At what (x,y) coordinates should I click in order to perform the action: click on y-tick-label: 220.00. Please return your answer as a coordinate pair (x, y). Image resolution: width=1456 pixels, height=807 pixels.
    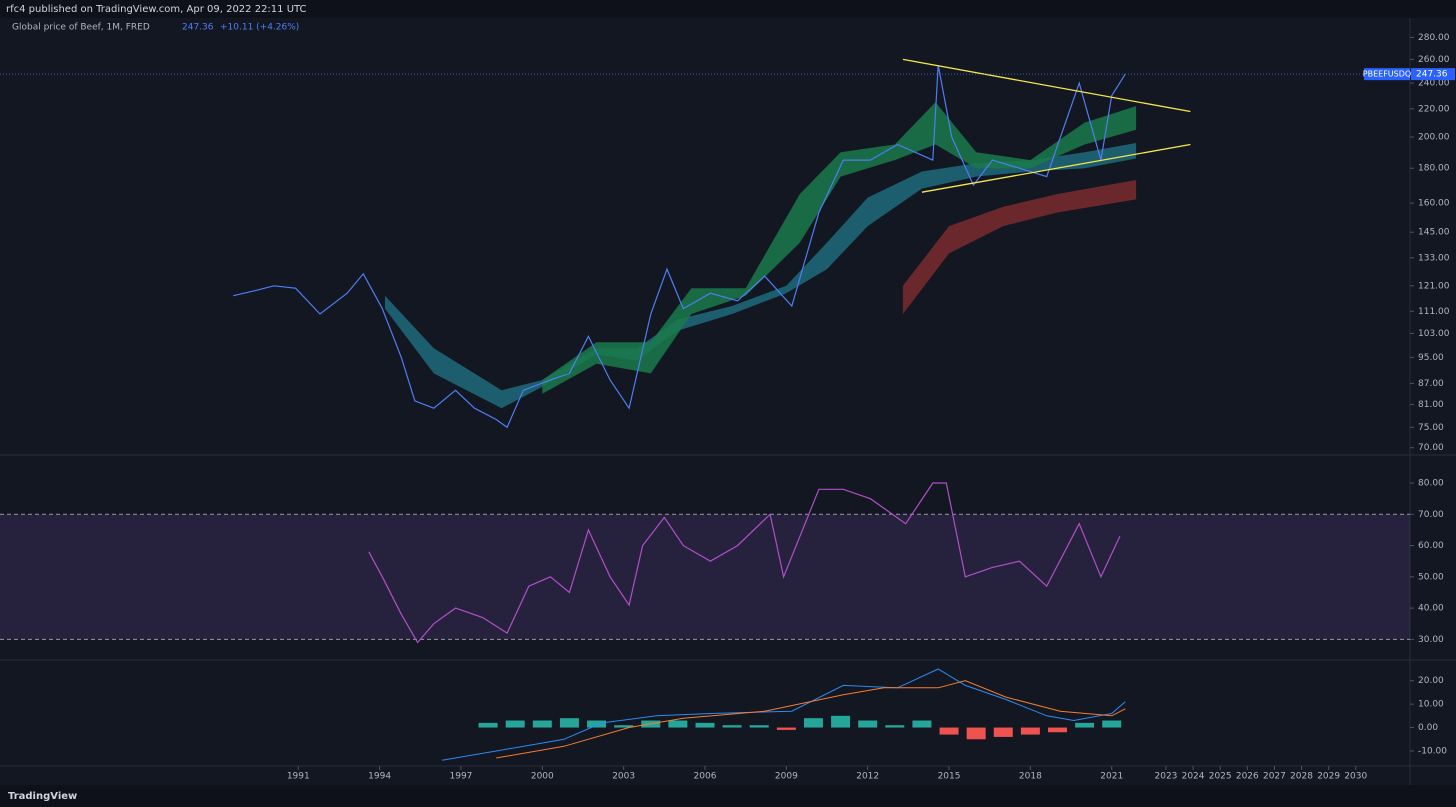
    Looking at the image, I should click on (1434, 109).